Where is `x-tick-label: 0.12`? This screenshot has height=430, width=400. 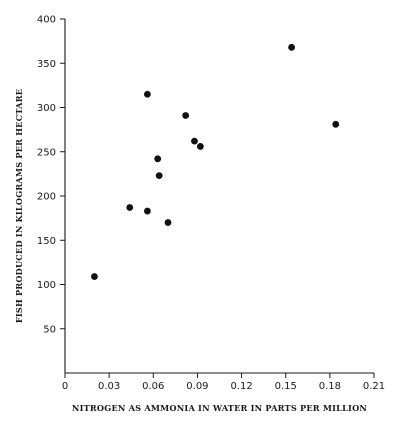
x-tick-label: 0.12 is located at coordinates (241, 386).